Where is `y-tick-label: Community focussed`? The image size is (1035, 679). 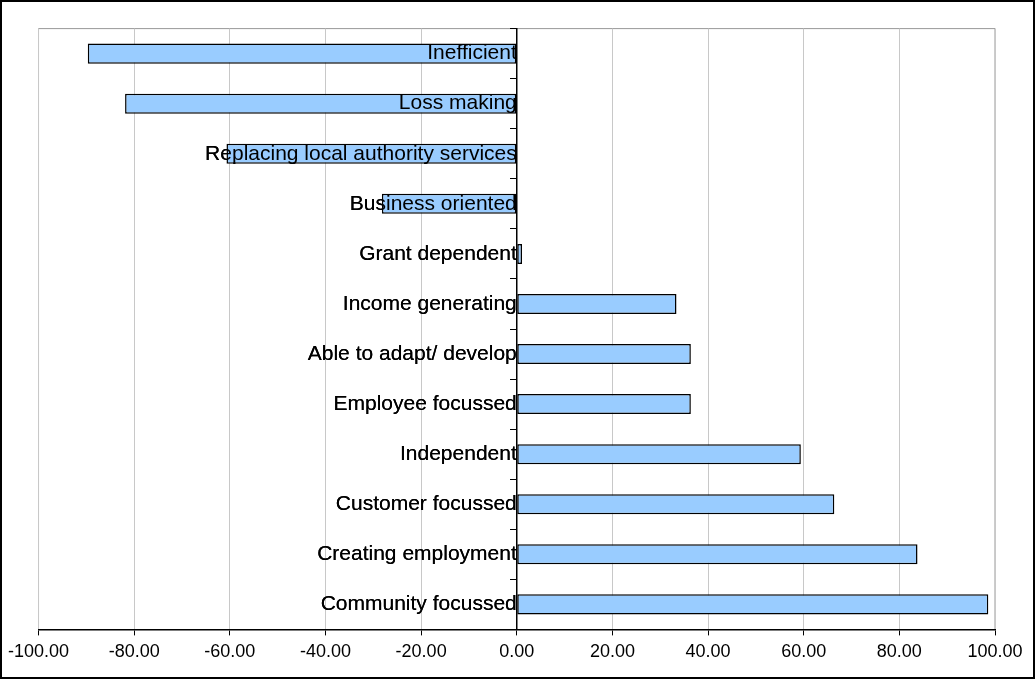 y-tick-label: Community focussed is located at coordinates (418, 603).